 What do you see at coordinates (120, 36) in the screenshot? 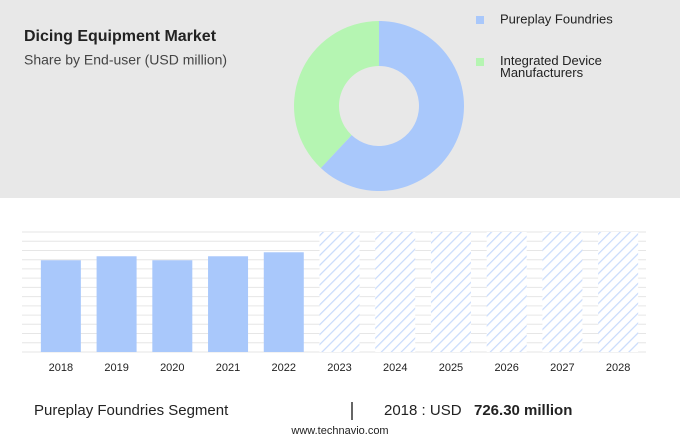
I see `chart-title: Dicing Equipment Market` at bounding box center [120, 36].